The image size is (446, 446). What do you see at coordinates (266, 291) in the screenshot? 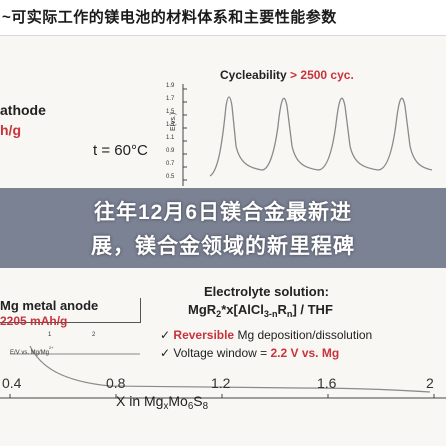
I see `electrolyte-title: Electrolyte solution:` at bounding box center [266, 291].